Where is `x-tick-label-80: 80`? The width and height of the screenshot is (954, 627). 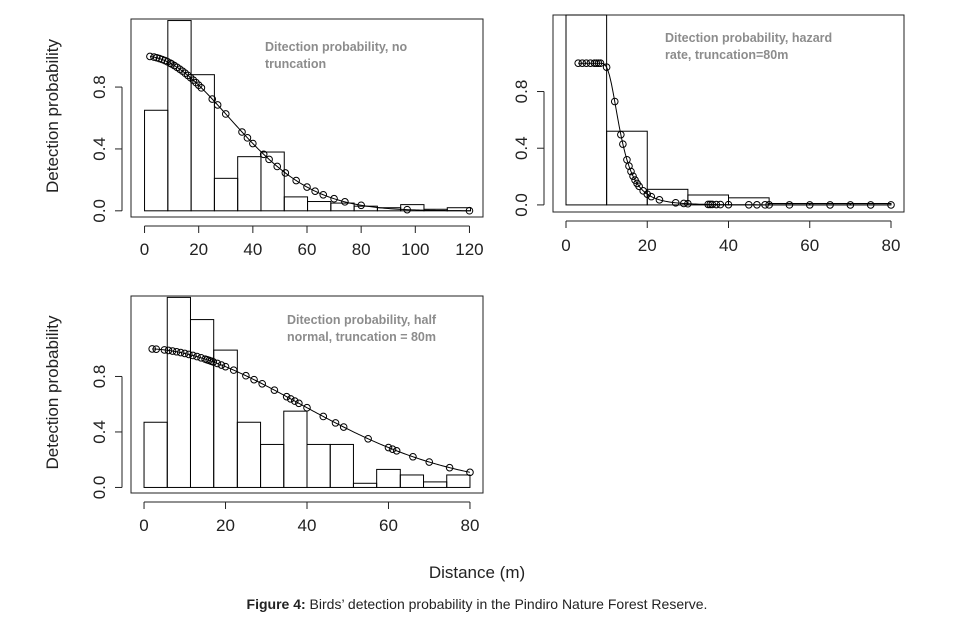
x-tick-label-80: 80 is located at coordinates (361, 249).